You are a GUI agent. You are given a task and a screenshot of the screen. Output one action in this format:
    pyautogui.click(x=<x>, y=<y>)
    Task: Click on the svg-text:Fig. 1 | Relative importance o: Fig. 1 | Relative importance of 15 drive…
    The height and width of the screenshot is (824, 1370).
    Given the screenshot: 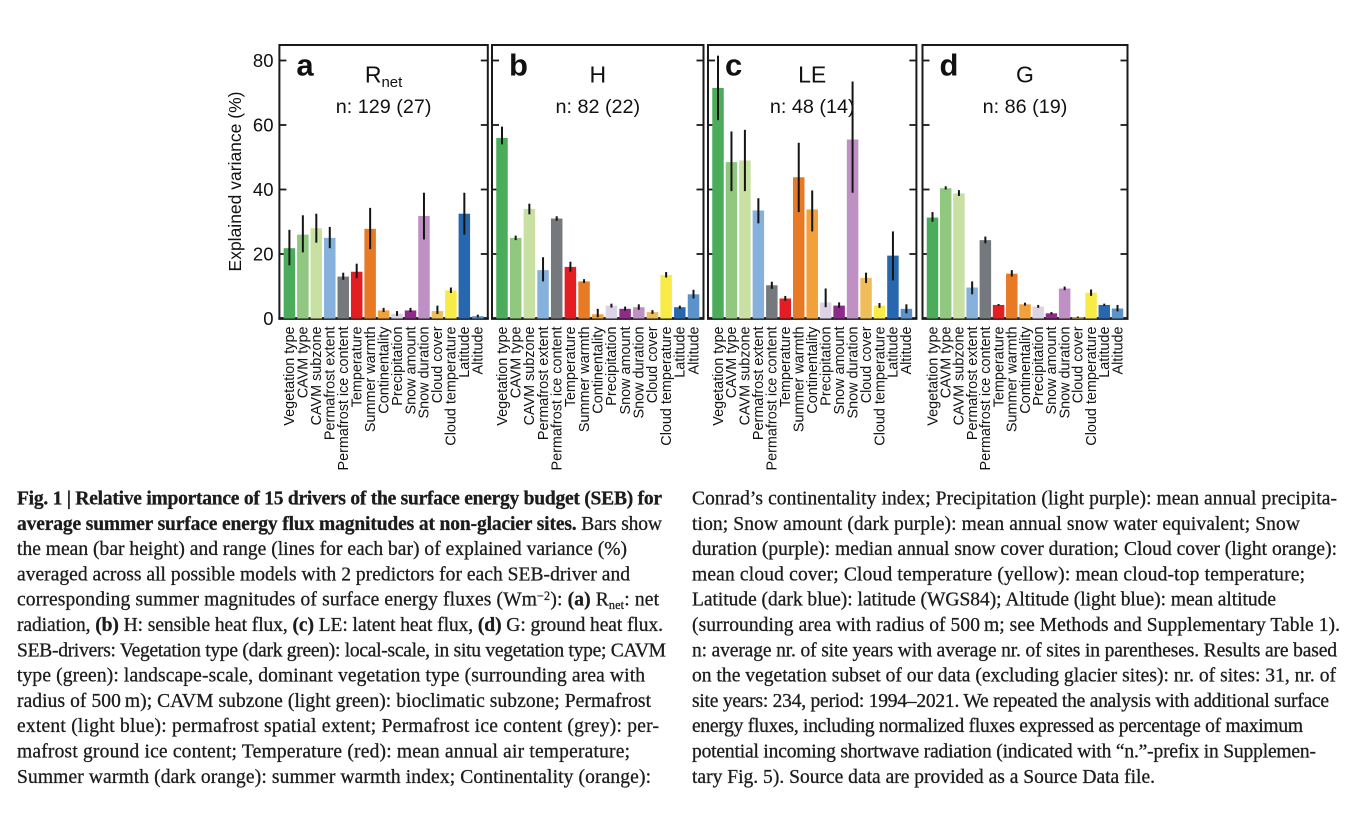 What is the action you would take?
    pyautogui.click(x=339, y=499)
    